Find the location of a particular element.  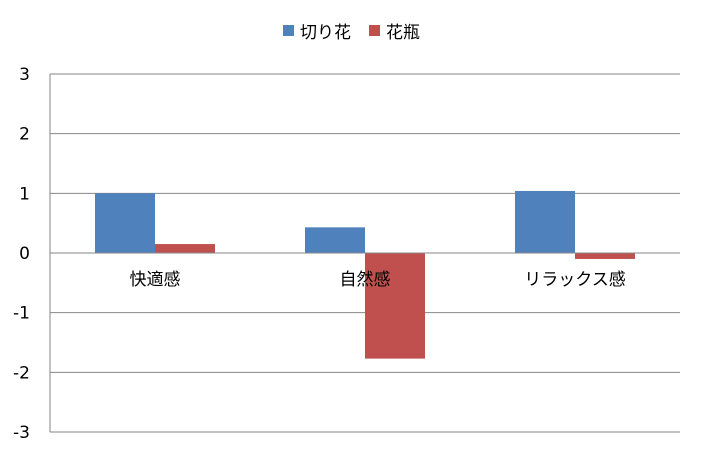

legend-label-series-1: 切り花 is located at coordinates (325, 33).